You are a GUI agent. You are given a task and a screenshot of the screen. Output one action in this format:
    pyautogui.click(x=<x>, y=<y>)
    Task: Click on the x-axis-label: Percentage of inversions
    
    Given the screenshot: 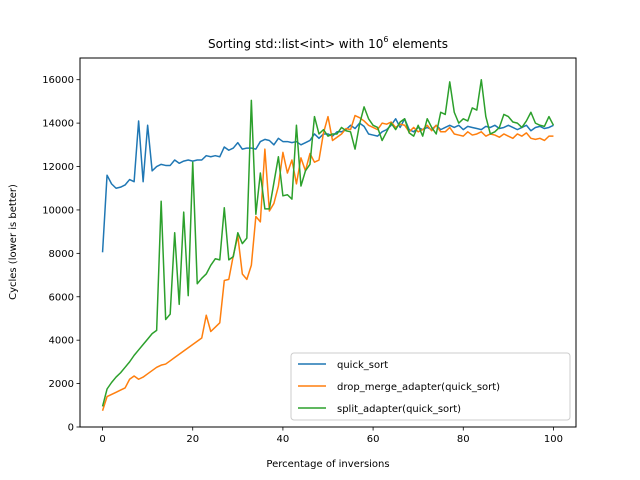 What is the action you would take?
    pyautogui.click(x=327, y=464)
    